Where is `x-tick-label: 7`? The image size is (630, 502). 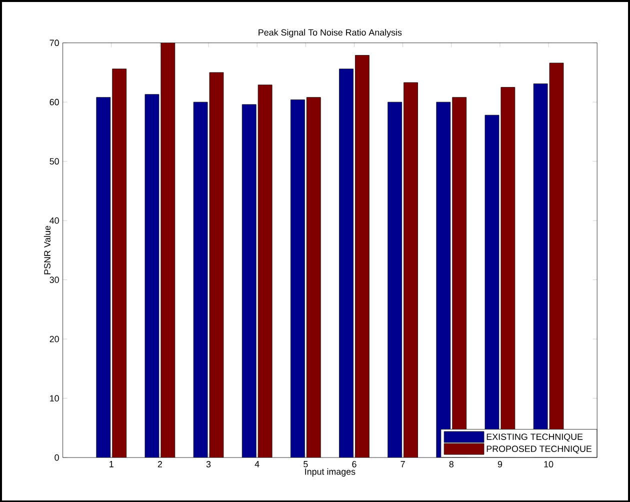 x-tick-label: 7 is located at coordinates (402, 464).